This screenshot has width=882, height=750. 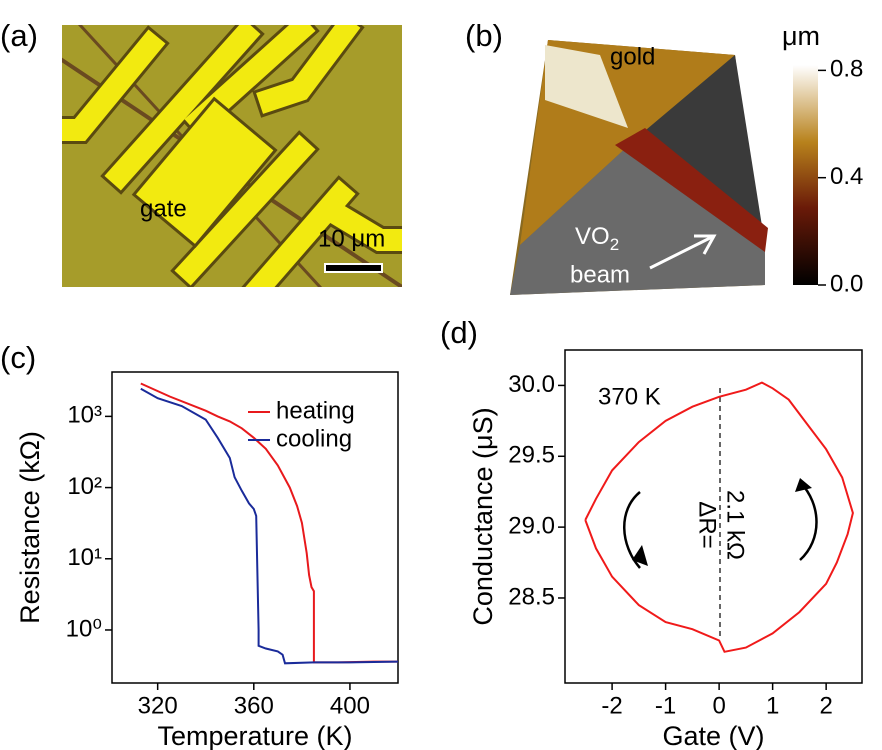 I want to click on annotation: VO2, so click(x=597, y=238).